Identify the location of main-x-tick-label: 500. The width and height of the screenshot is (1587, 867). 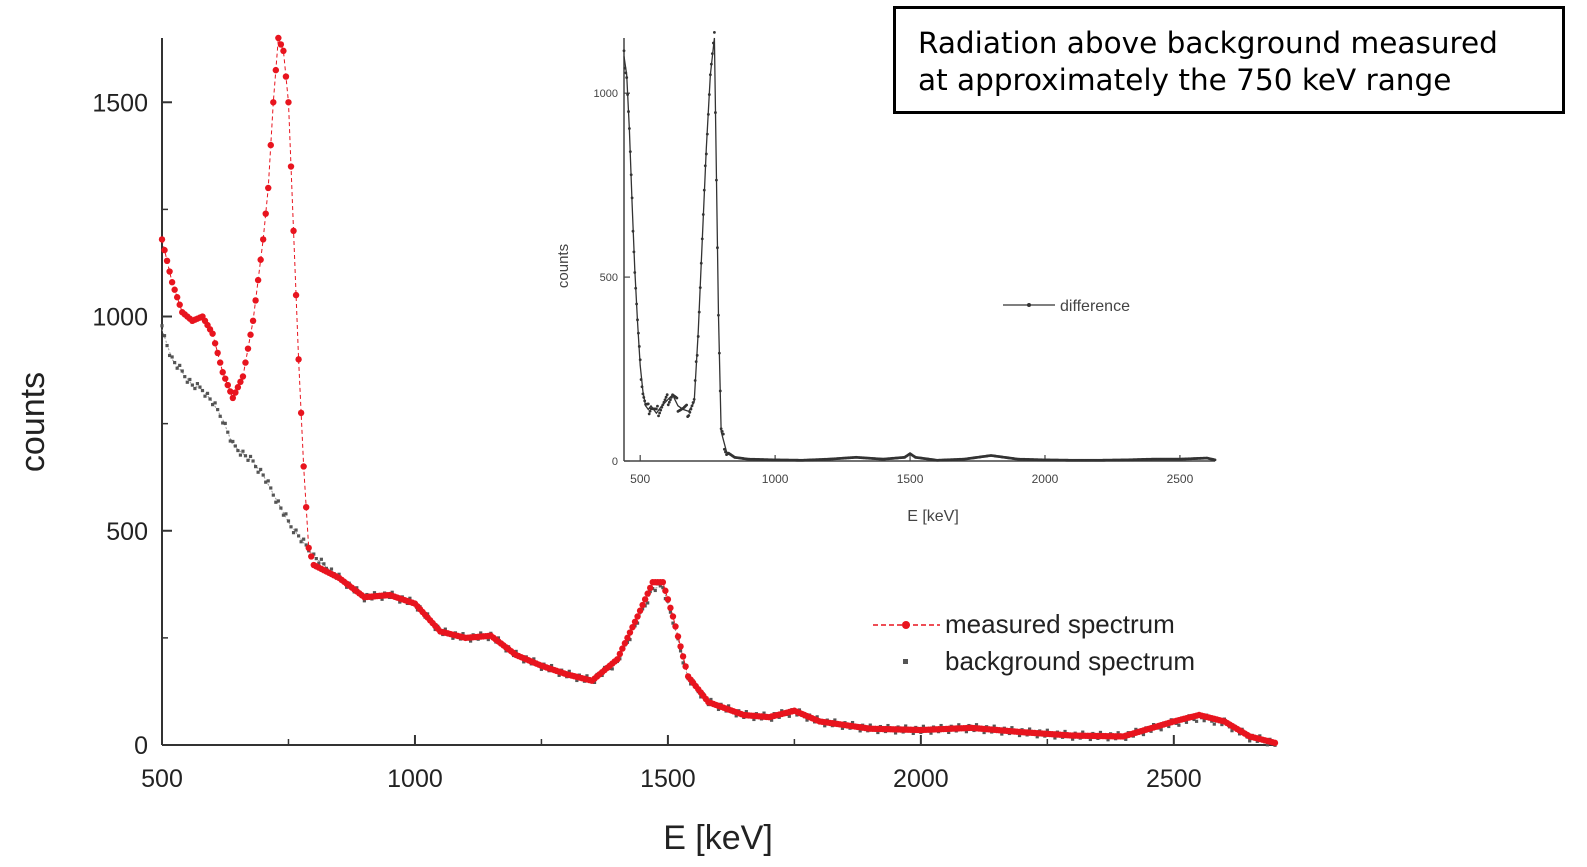
(162, 779).